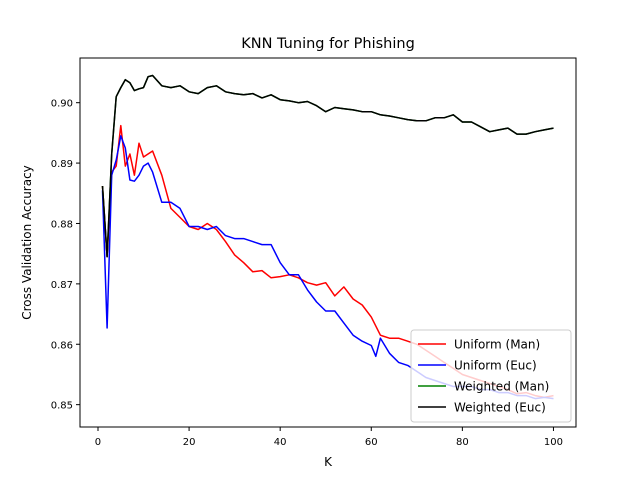 The image size is (640, 480). What do you see at coordinates (328, 462) in the screenshot?
I see `x-axis-label: K` at bounding box center [328, 462].